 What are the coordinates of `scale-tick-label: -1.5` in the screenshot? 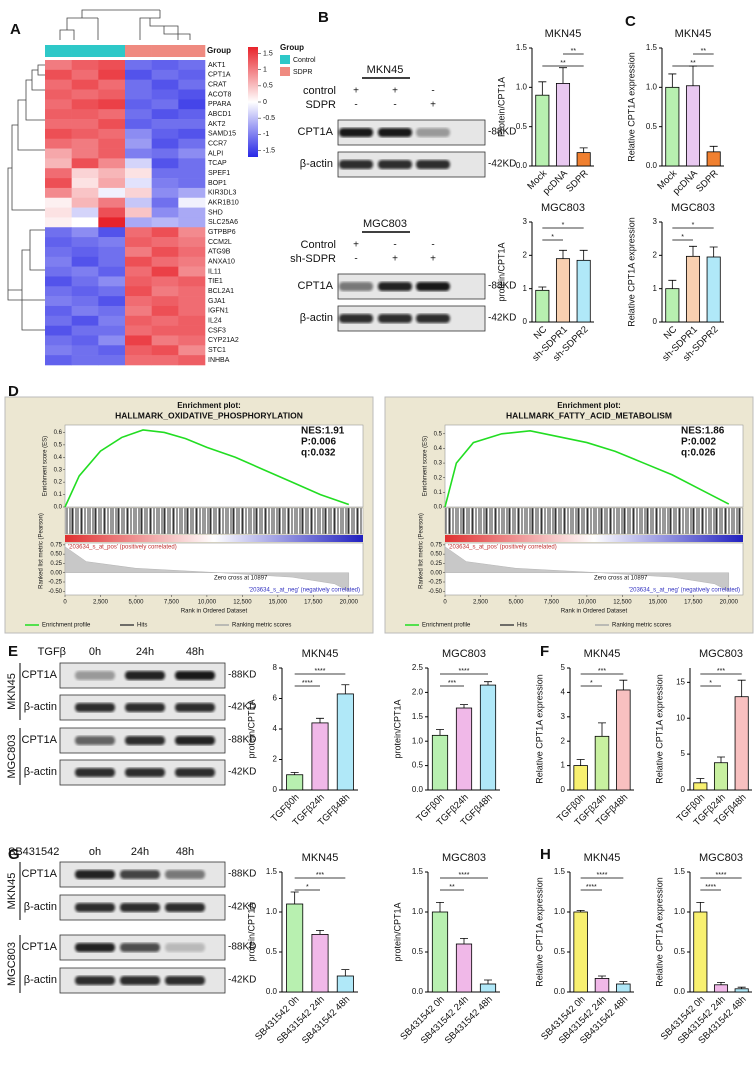 It's located at (269, 150).